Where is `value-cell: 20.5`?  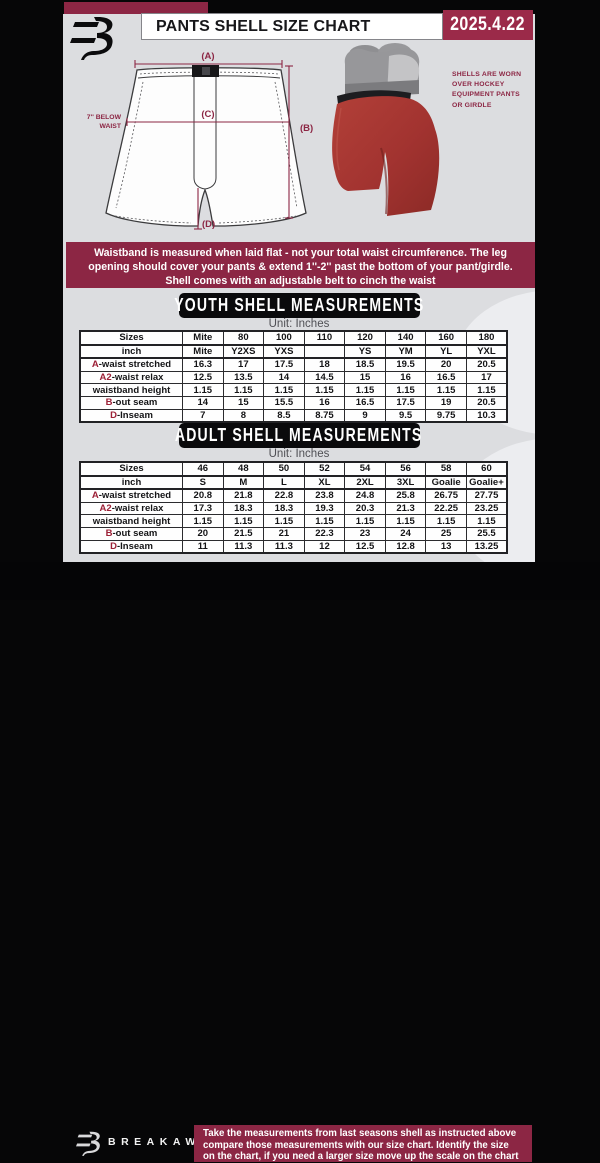 value-cell: 20.5 is located at coordinates (486, 364).